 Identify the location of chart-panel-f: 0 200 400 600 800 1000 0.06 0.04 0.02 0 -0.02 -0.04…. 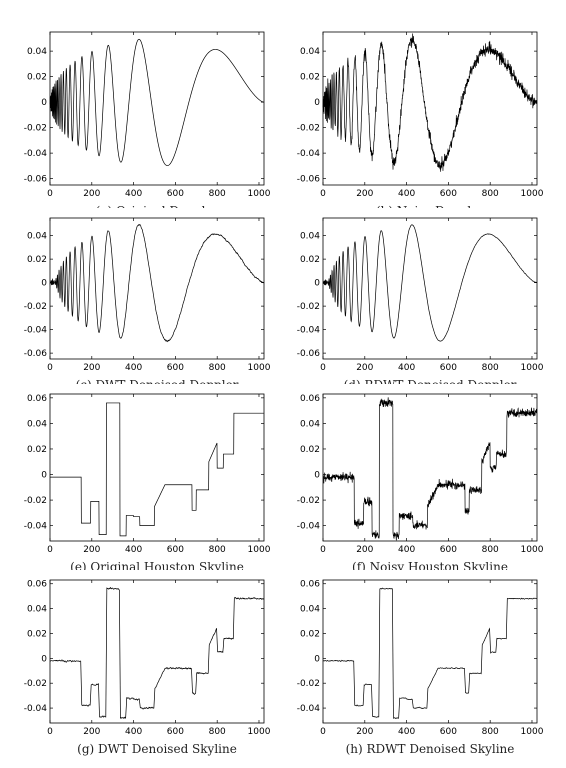
(420, 481).